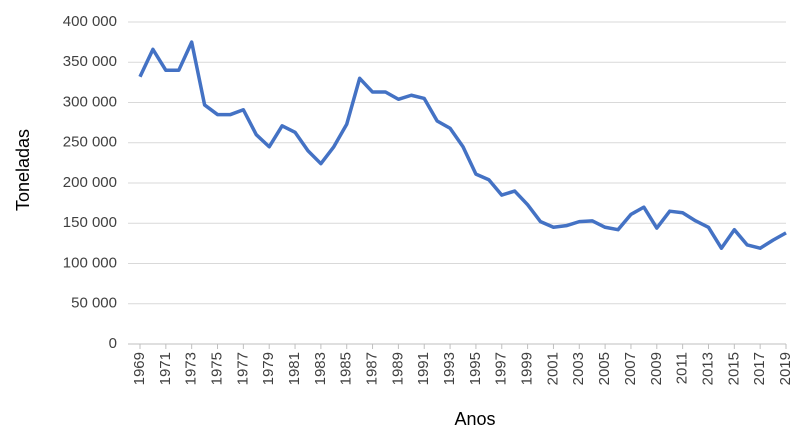  I want to click on x-tick-label: 2005, so click(604, 368).